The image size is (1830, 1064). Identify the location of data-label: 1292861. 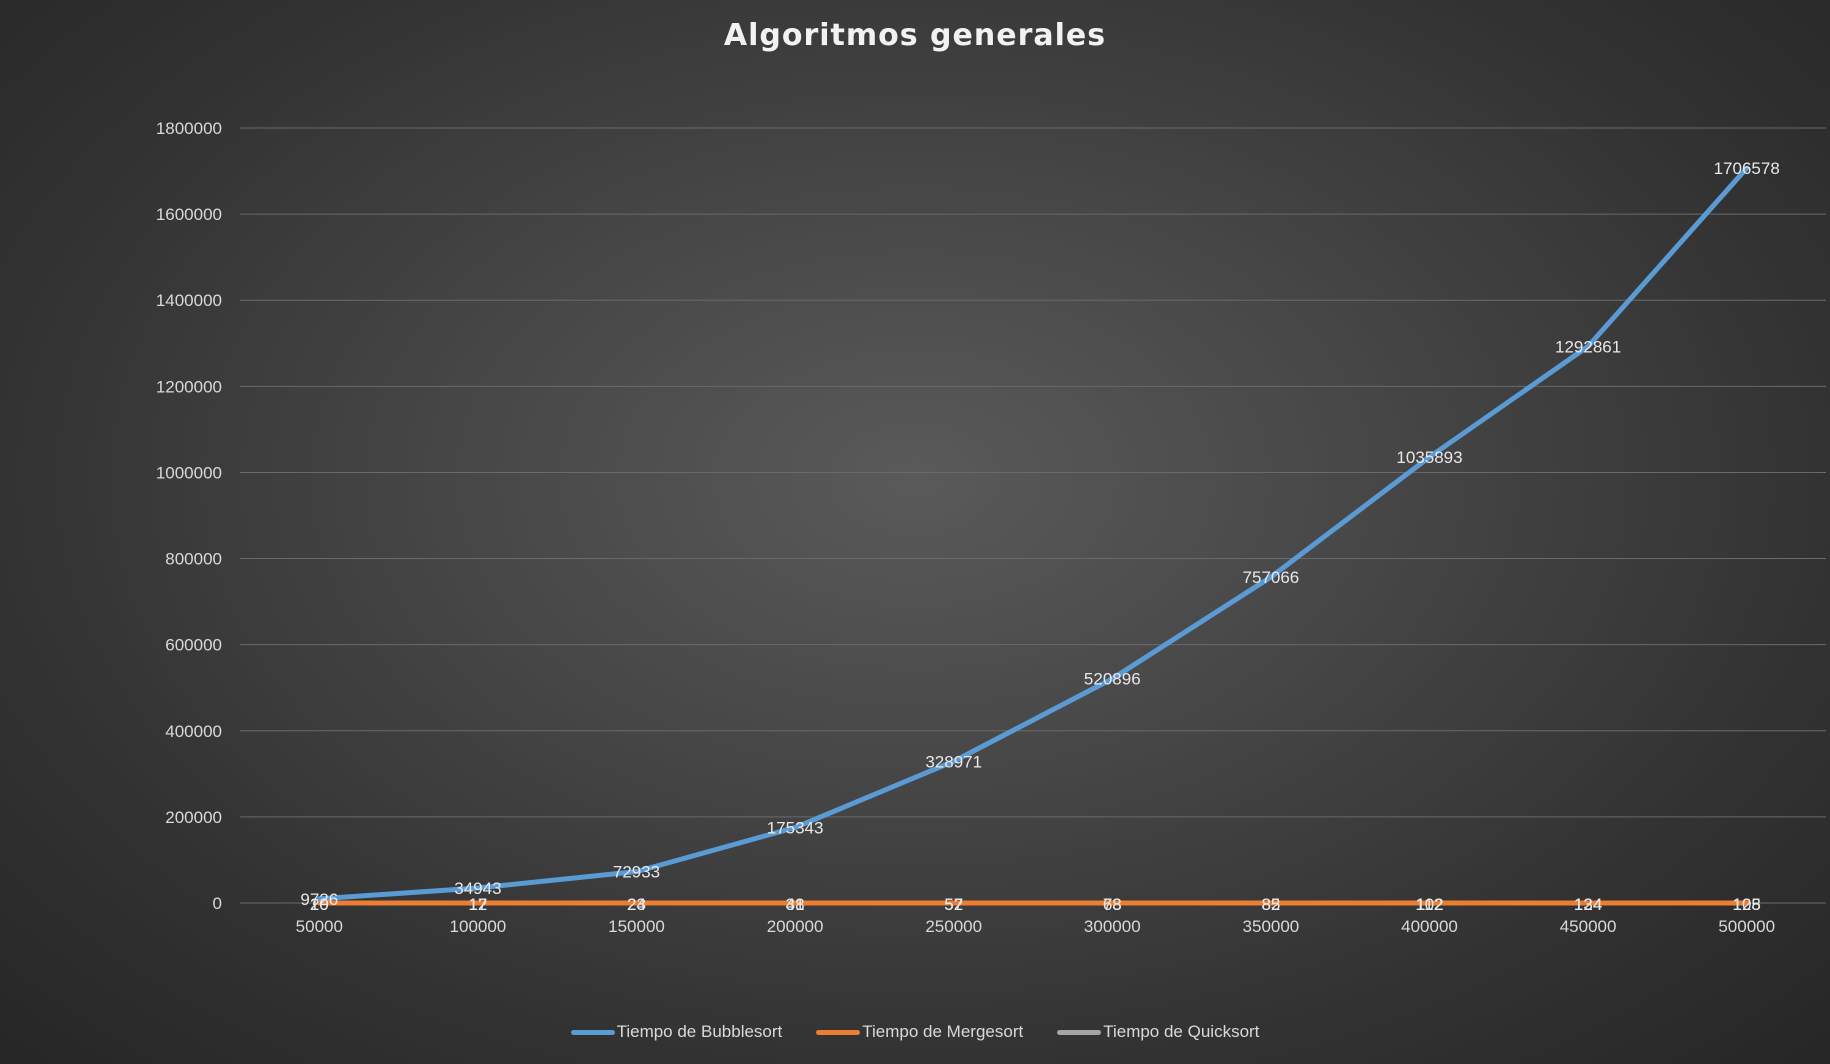
(1588, 346).